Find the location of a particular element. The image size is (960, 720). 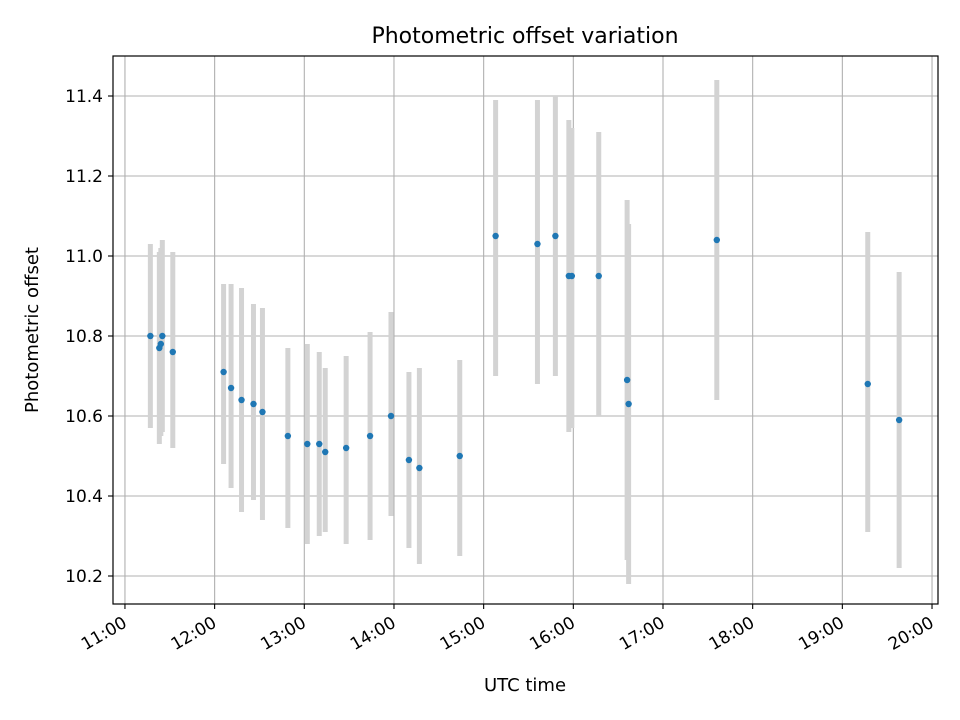

y-tick-label: 11.4 is located at coordinates (84, 97).